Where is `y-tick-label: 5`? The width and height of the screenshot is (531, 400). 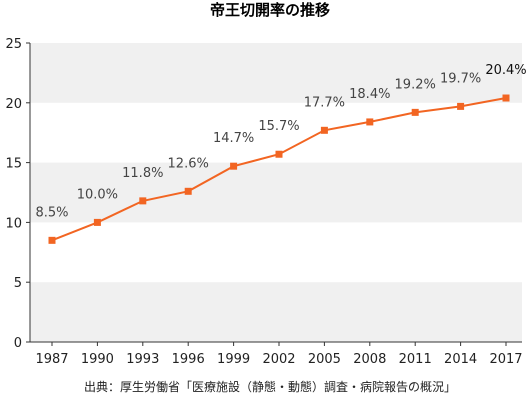
y-tick-label: 5 is located at coordinates (18, 283).